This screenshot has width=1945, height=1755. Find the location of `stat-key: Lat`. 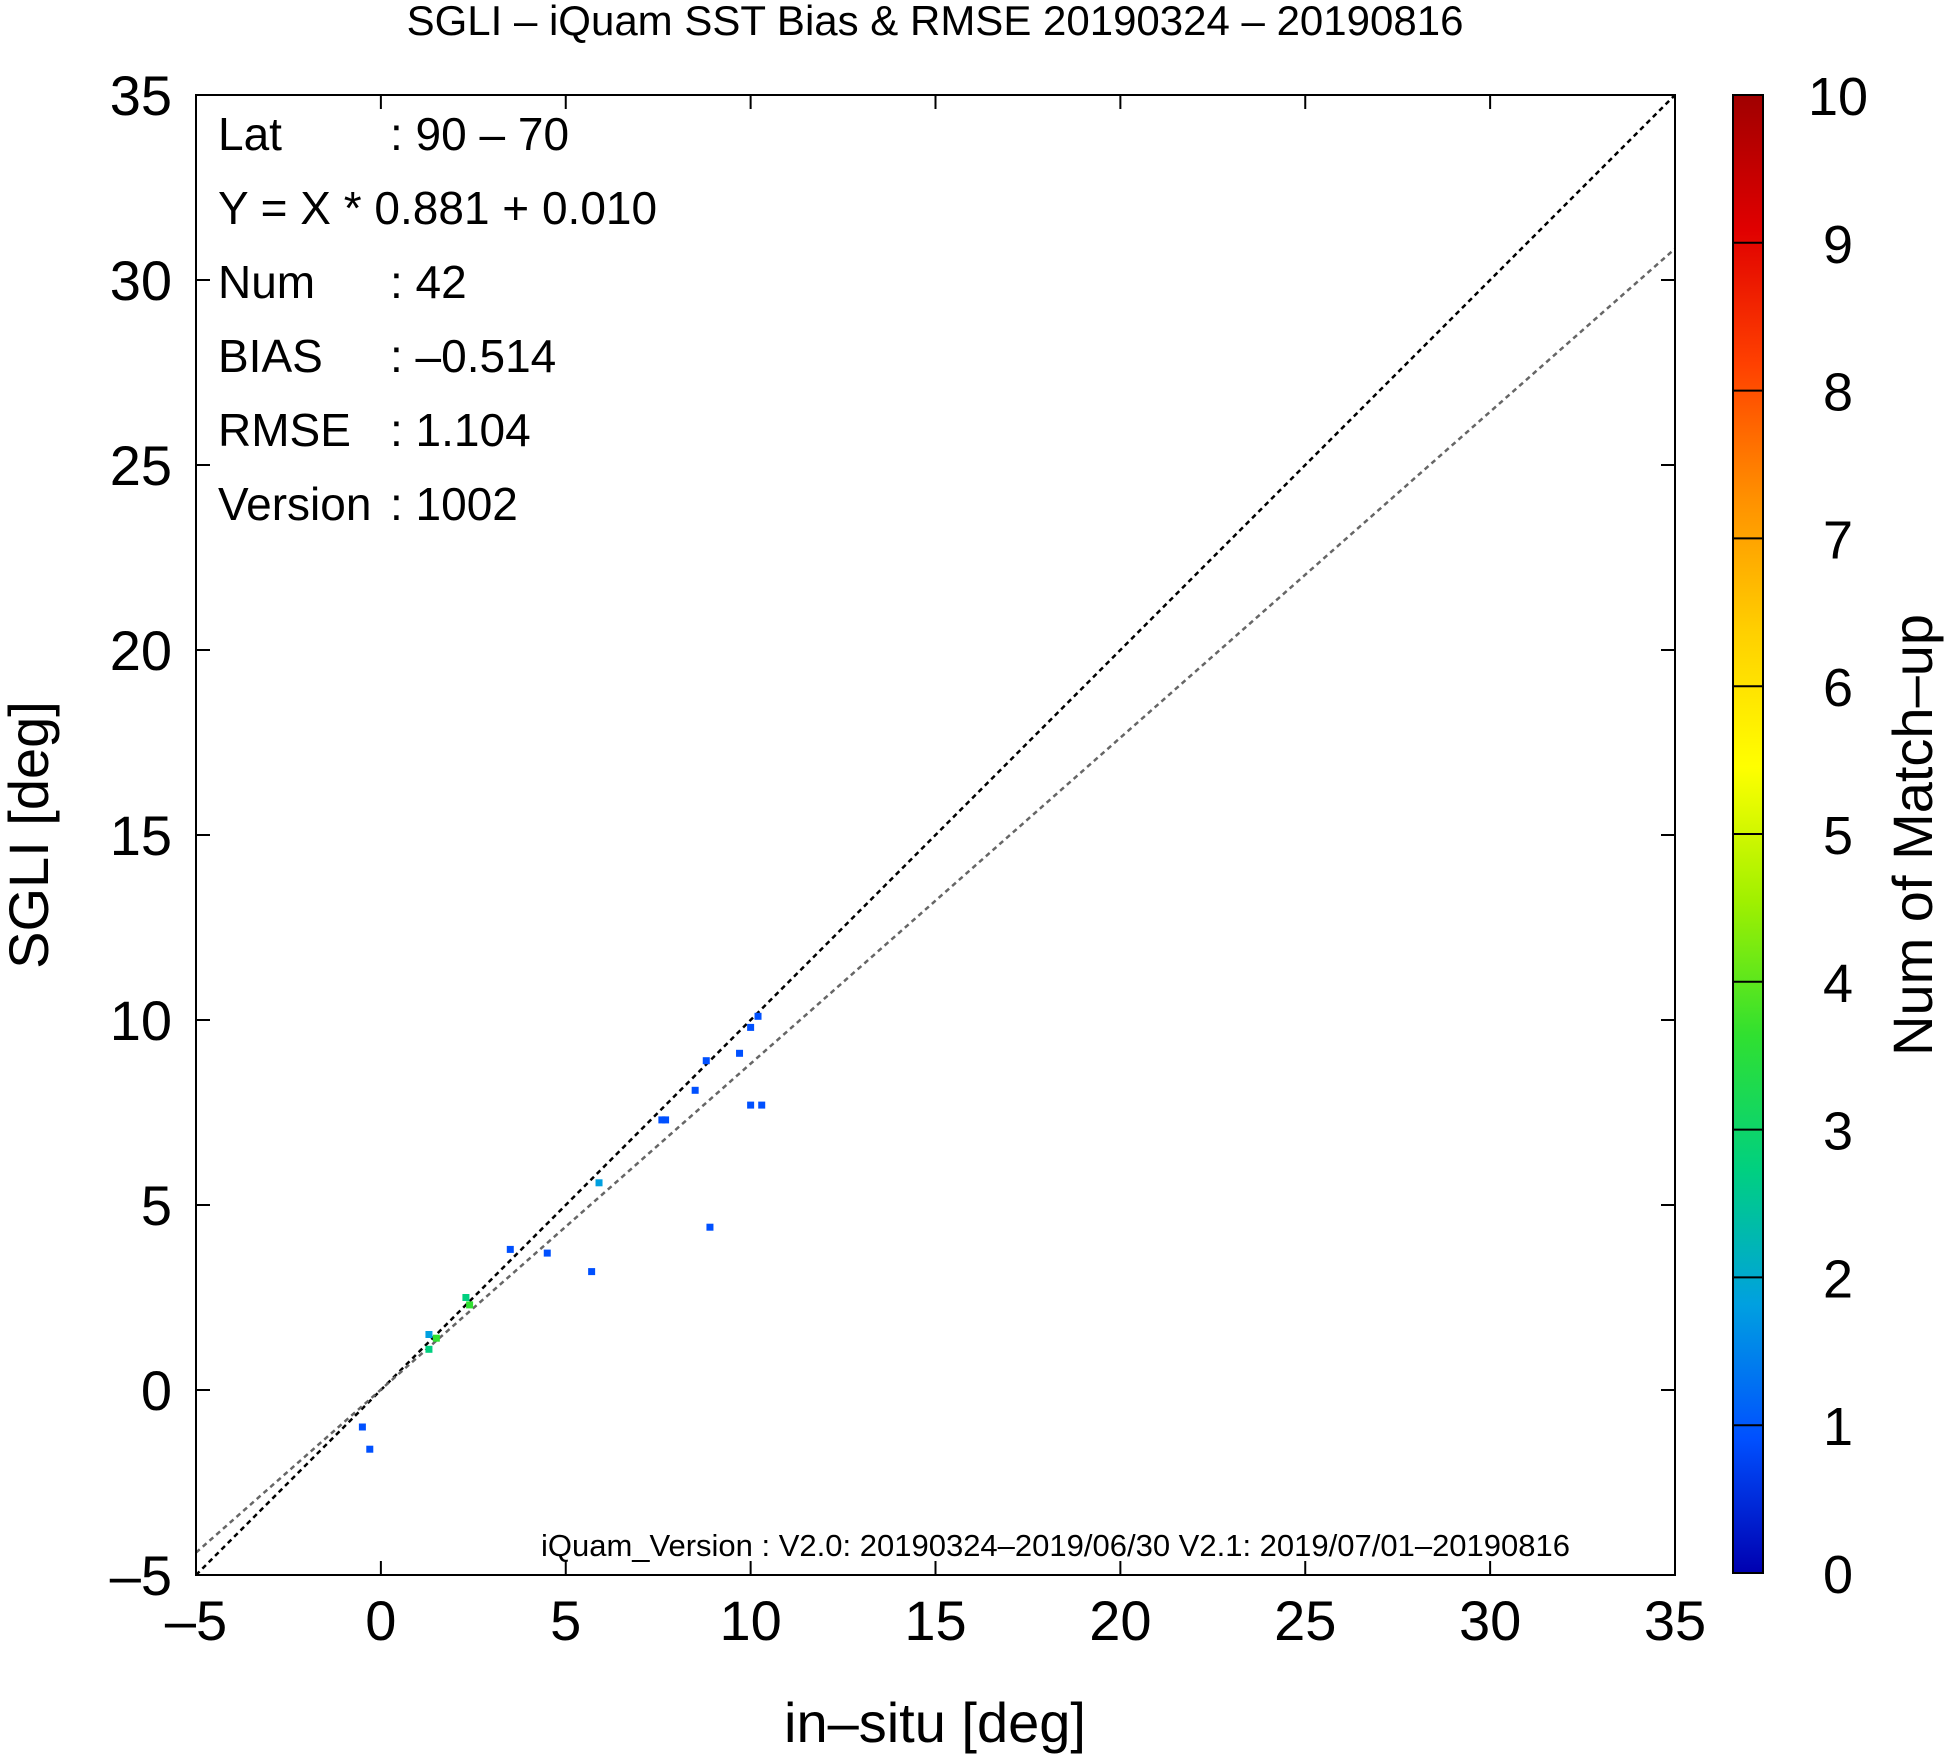

stat-key: Lat is located at coordinates (250, 134).